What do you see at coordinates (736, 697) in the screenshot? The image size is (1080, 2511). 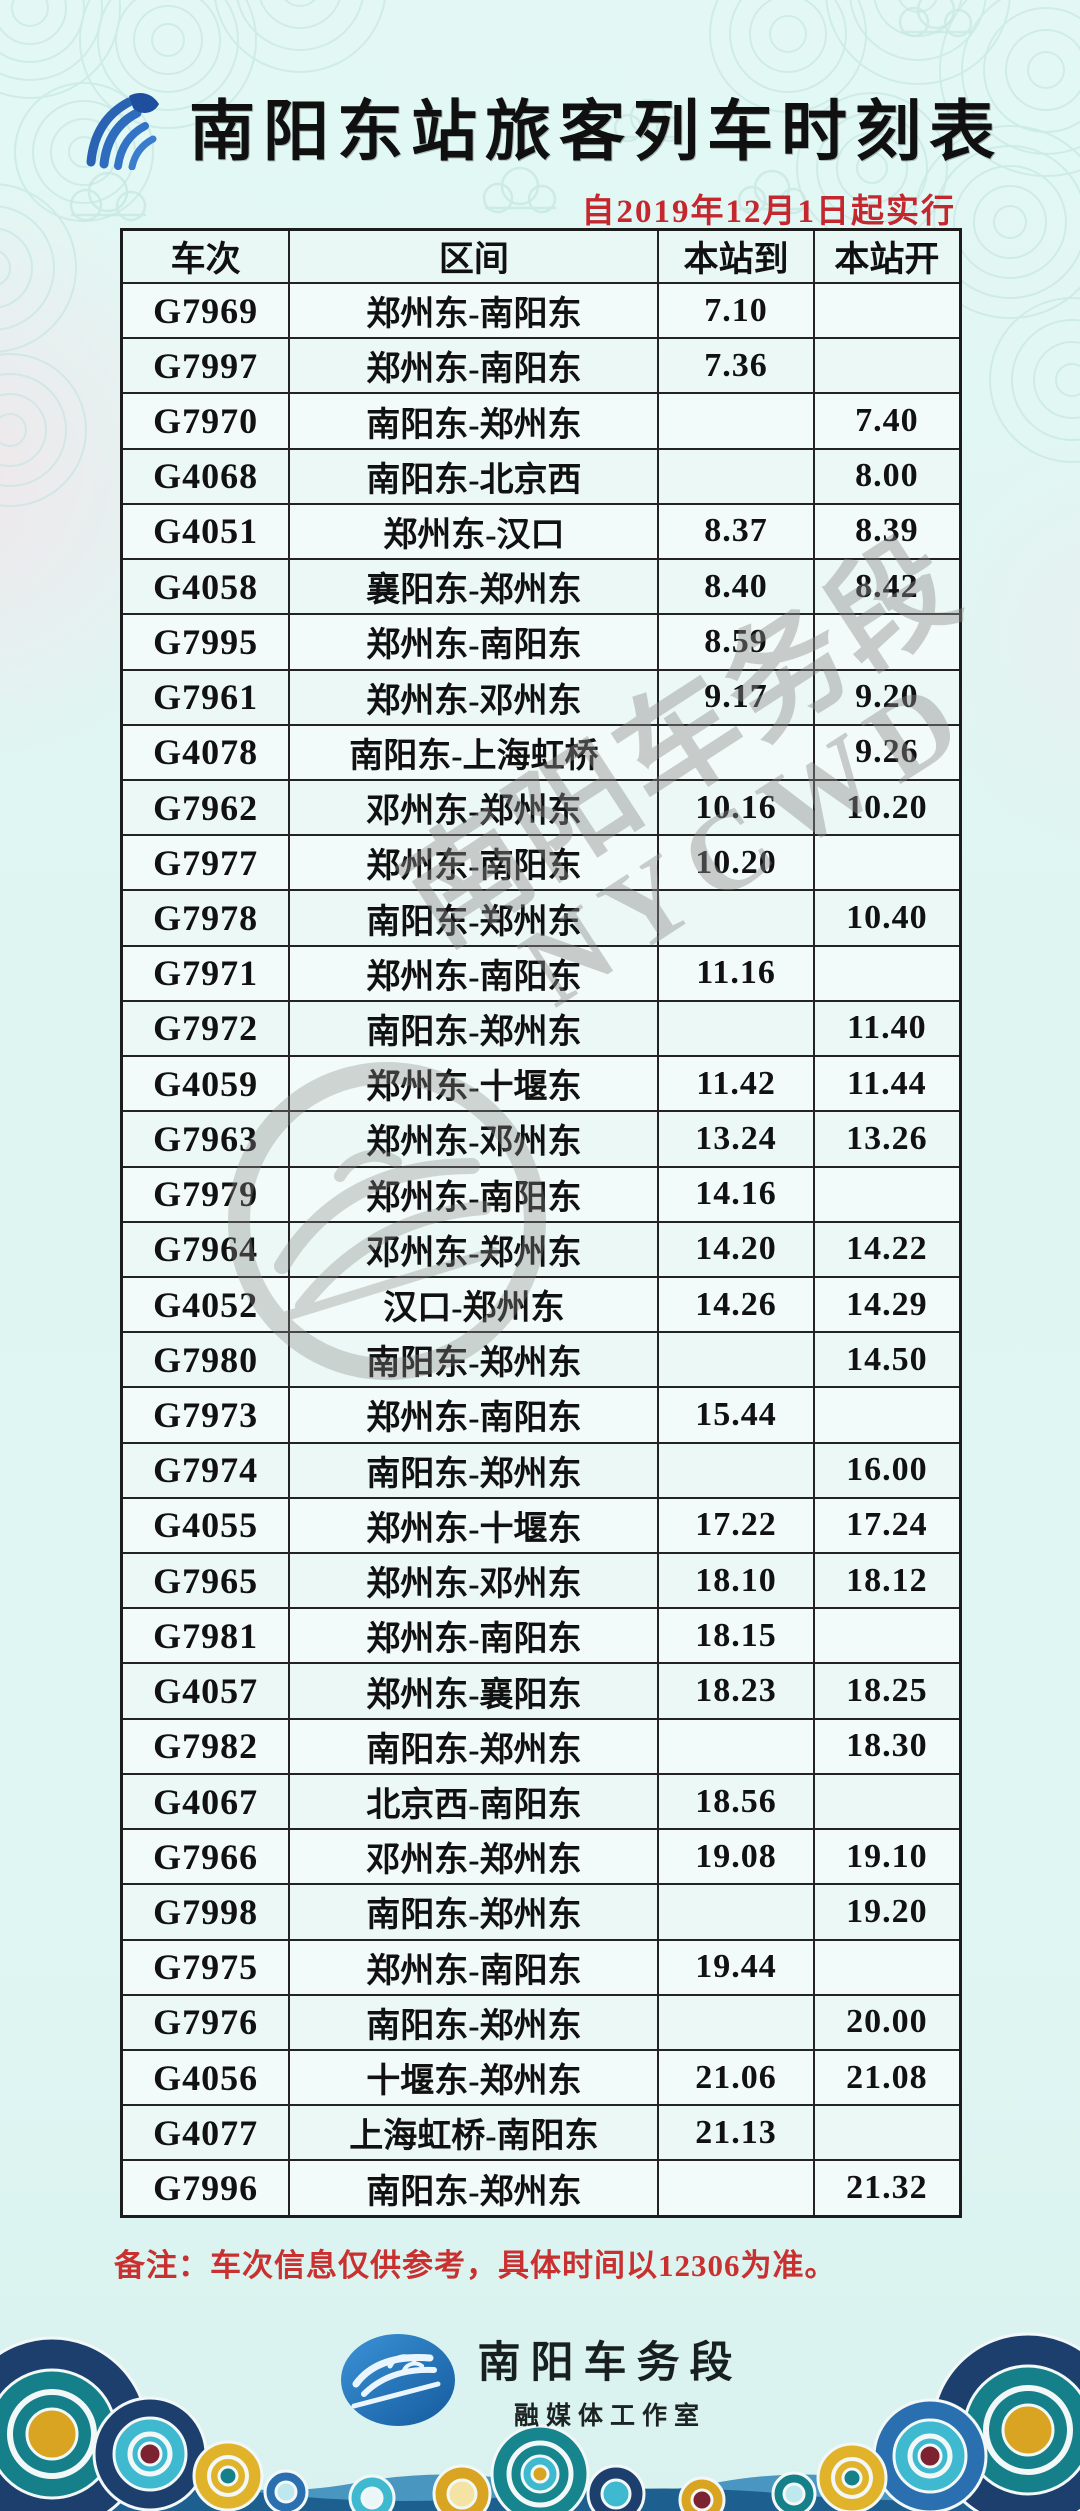 I see `arrive-time-cell: 9.17` at bounding box center [736, 697].